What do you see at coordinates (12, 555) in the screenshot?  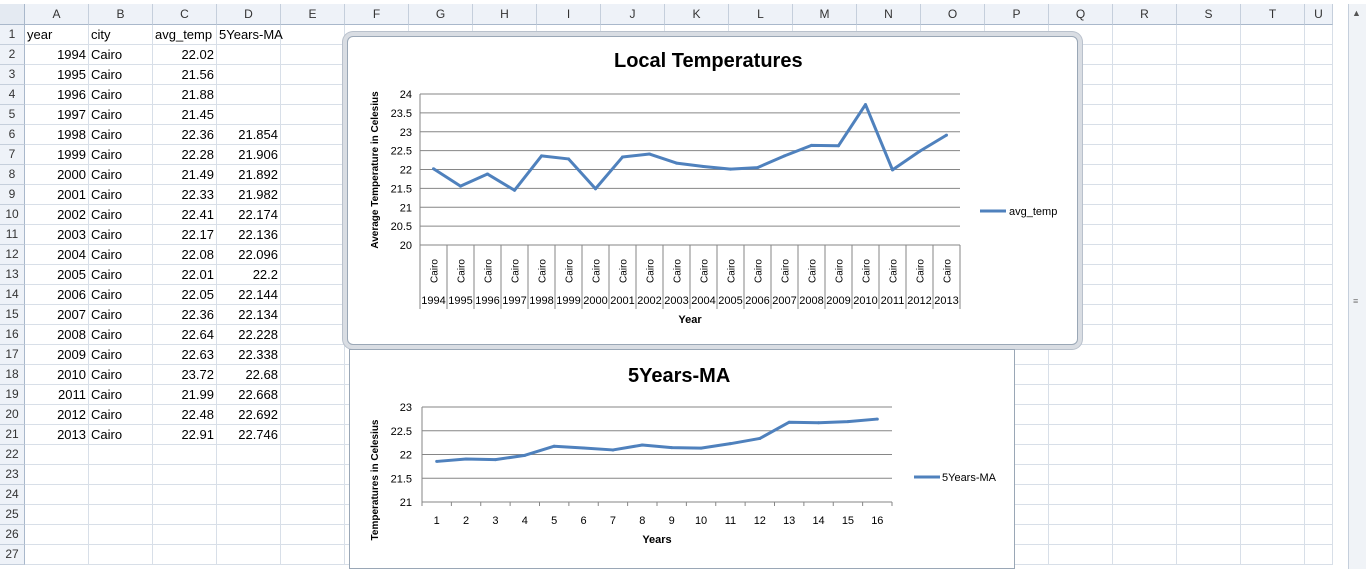 I see `row-header: 27` at bounding box center [12, 555].